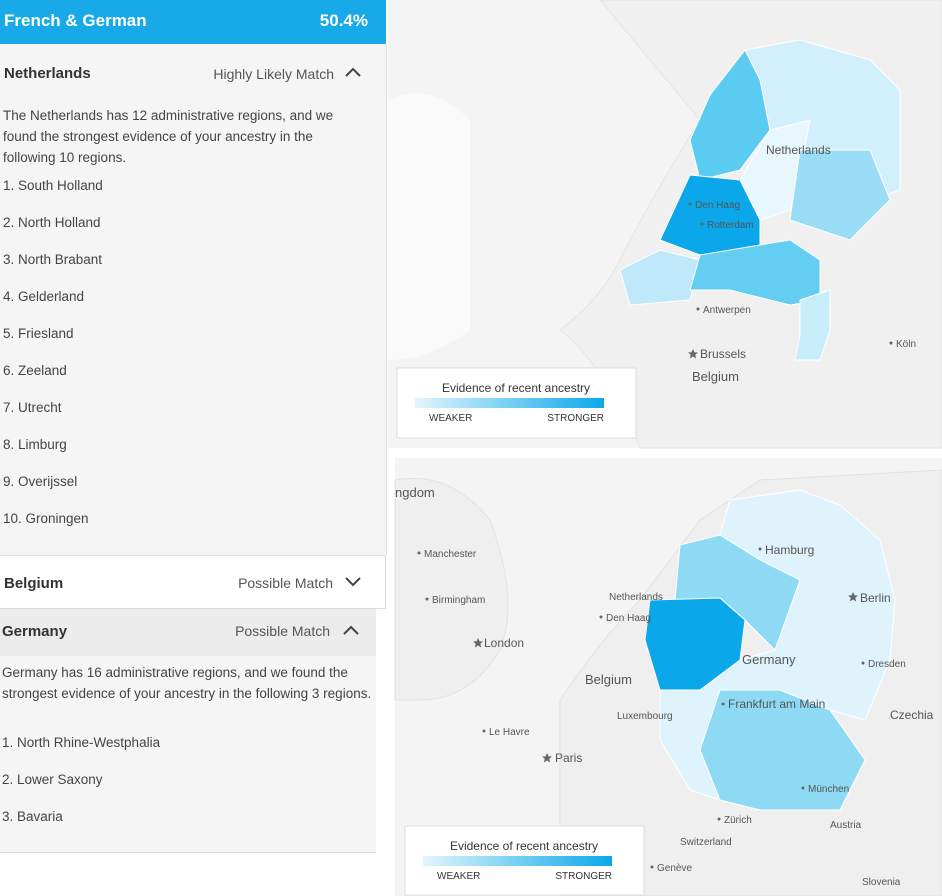 Image resolution: width=942 pixels, height=896 pixels. Describe the element at coordinates (875, 598) in the screenshot. I see `map-label: Berlin` at that location.